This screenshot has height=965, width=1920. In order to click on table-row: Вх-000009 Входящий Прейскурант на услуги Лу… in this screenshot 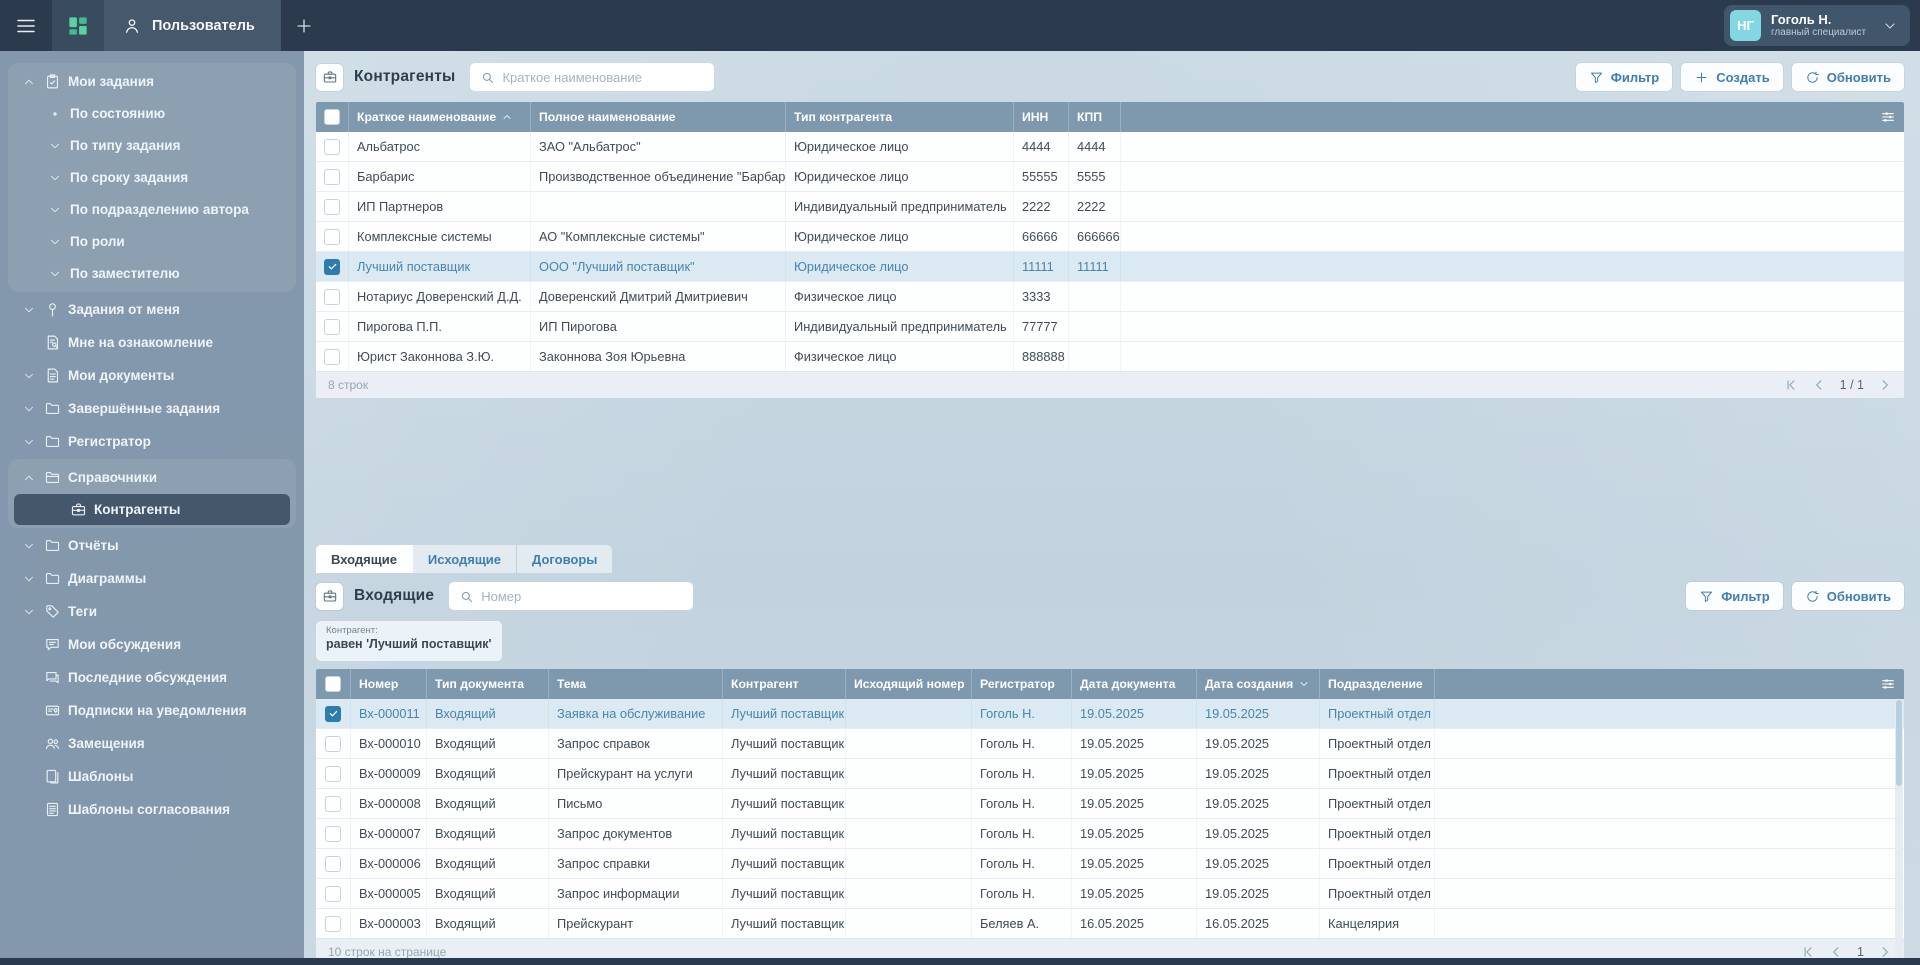, I will do `click(1110, 773)`.